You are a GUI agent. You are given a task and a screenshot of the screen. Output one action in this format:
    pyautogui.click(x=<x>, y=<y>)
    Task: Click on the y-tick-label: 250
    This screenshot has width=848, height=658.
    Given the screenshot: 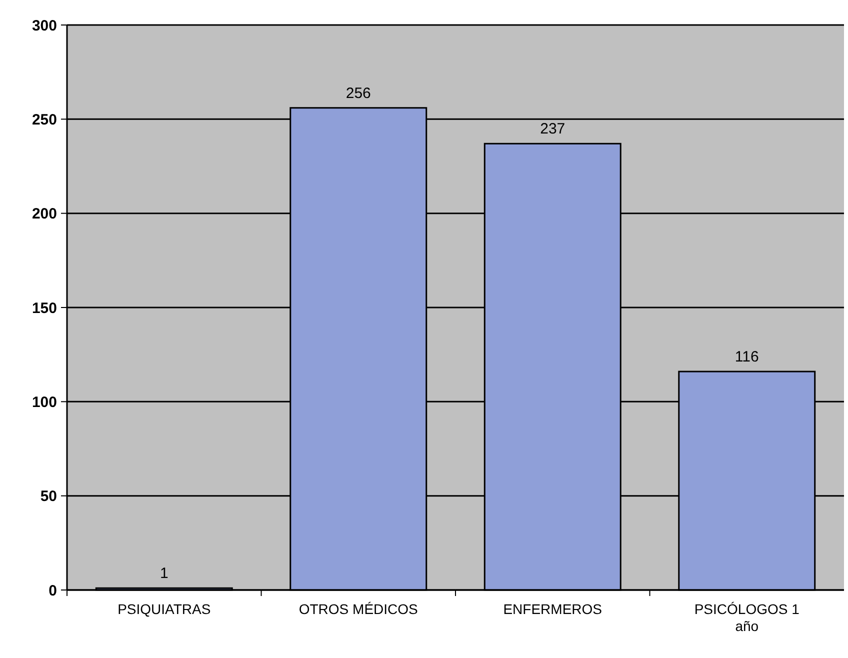 What is the action you would take?
    pyautogui.click(x=44, y=119)
    